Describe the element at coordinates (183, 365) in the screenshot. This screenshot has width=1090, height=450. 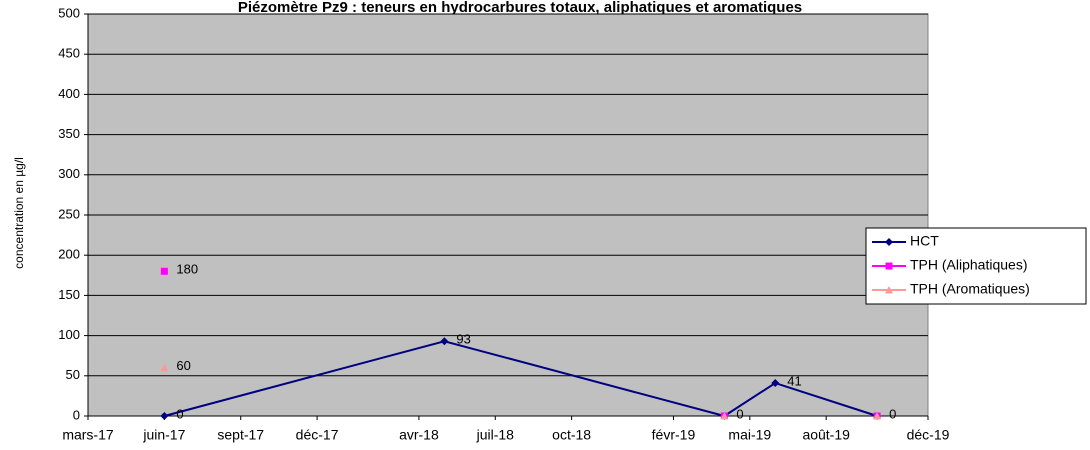
I see `data-label: 60` at that location.